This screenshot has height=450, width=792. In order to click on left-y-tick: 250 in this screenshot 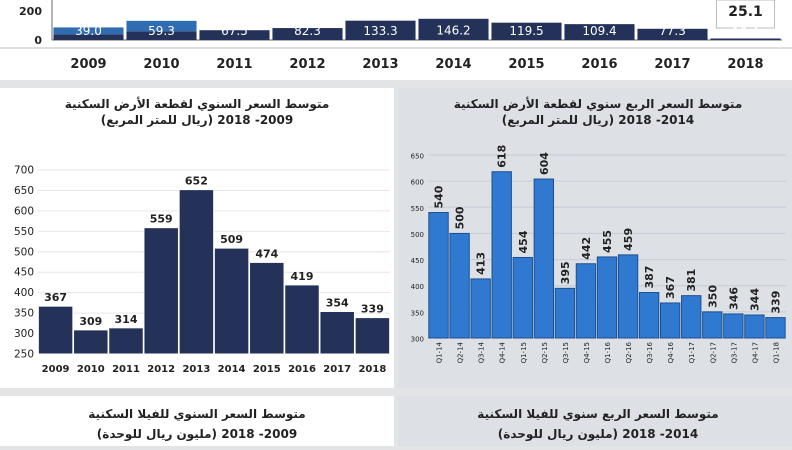, I will do `click(24, 355)`.